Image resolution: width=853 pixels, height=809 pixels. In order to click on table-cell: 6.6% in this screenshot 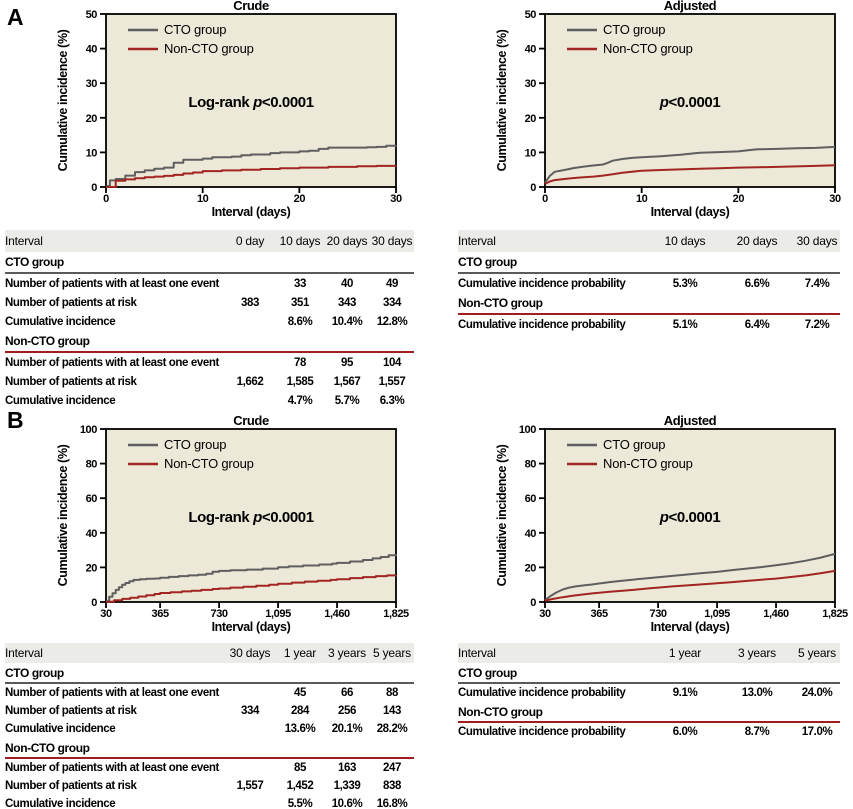, I will do `click(757, 283)`.